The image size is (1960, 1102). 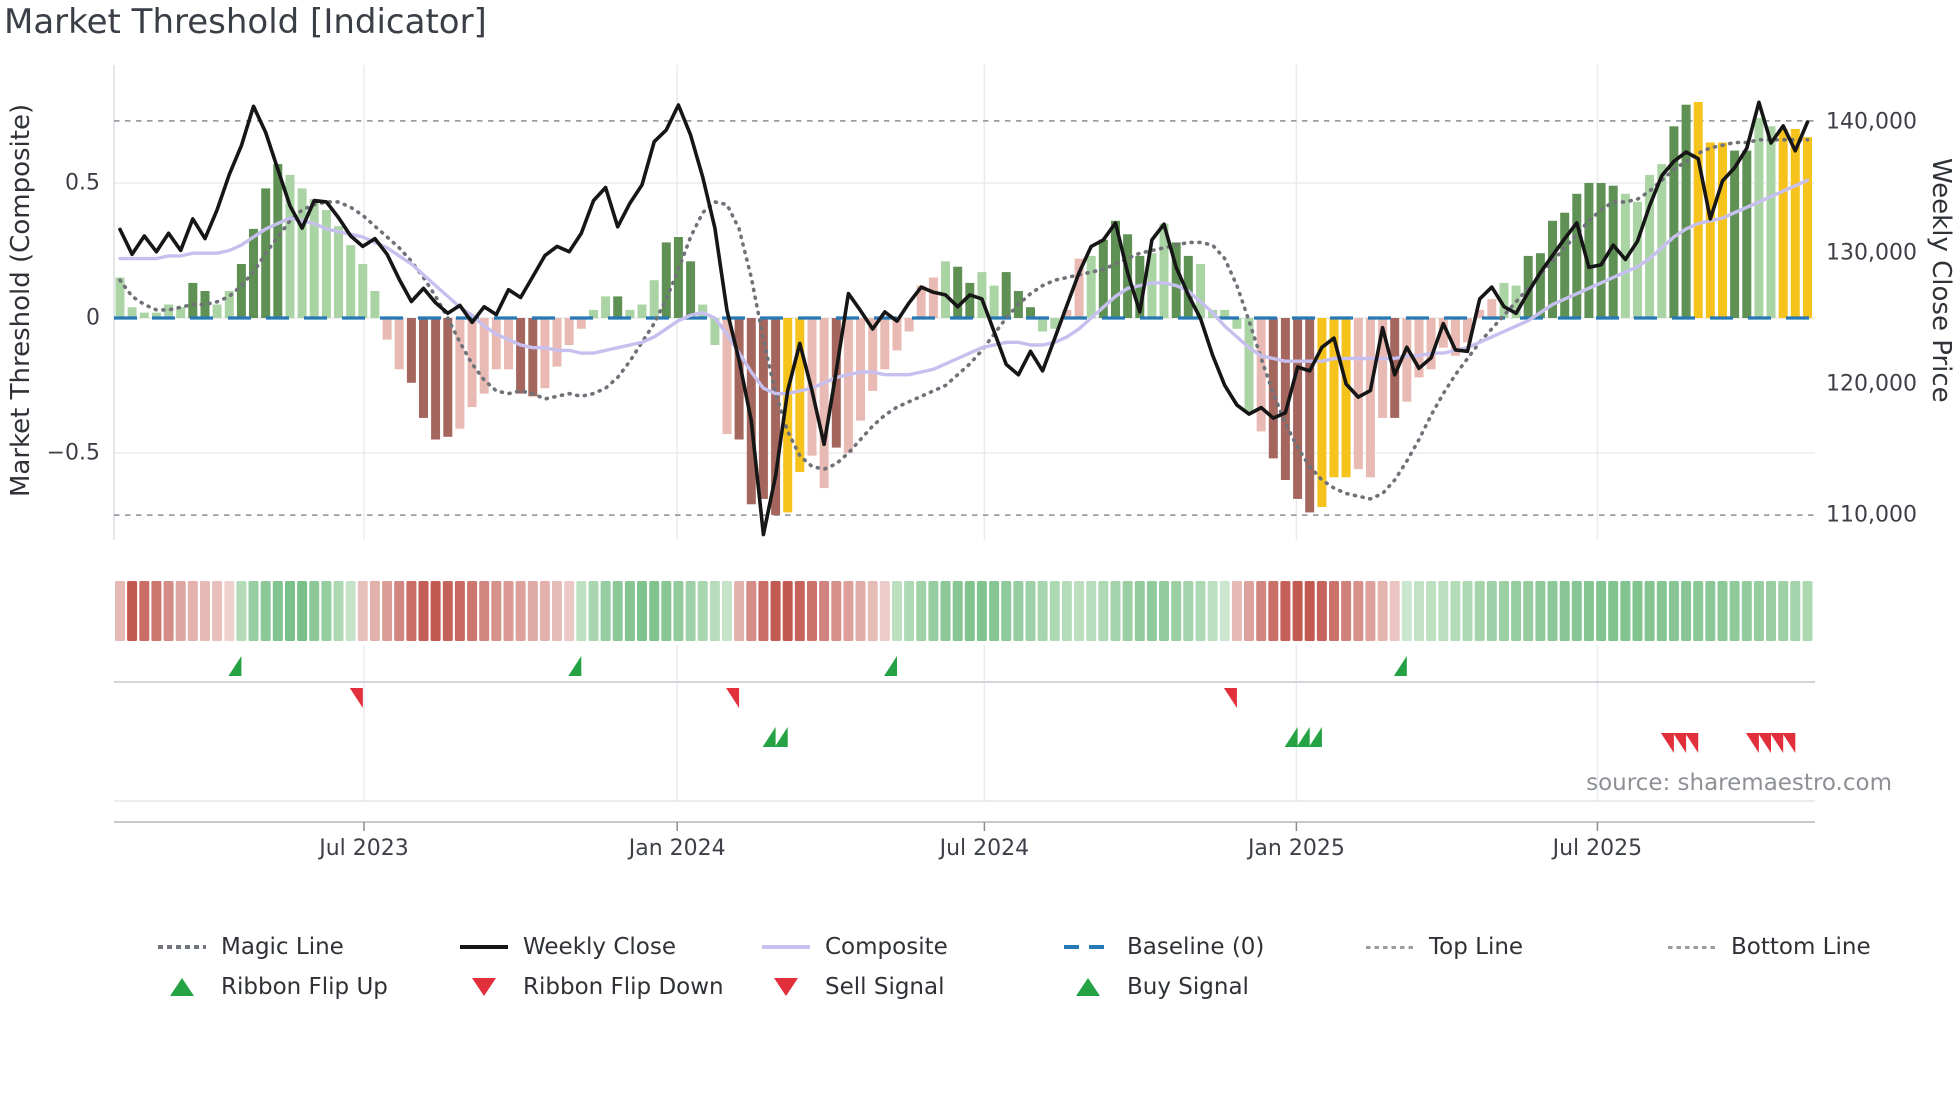 What do you see at coordinates (1597, 848) in the screenshot?
I see `x-axis-tick-label: Jul 2025` at bounding box center [1597, 848].